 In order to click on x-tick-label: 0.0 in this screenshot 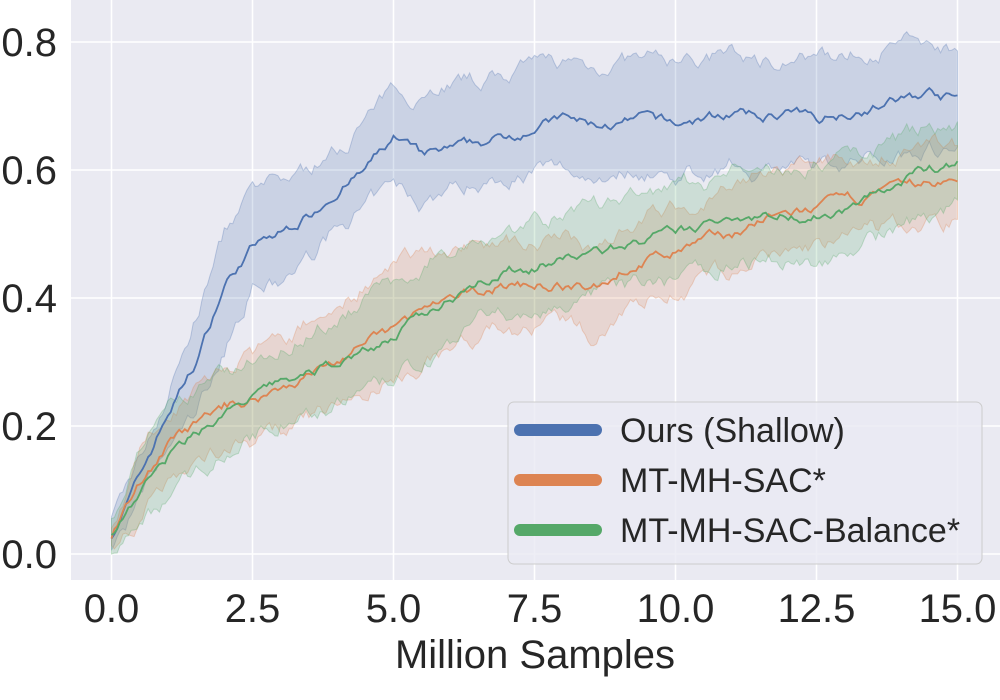, I will do `click(112, 609)`.